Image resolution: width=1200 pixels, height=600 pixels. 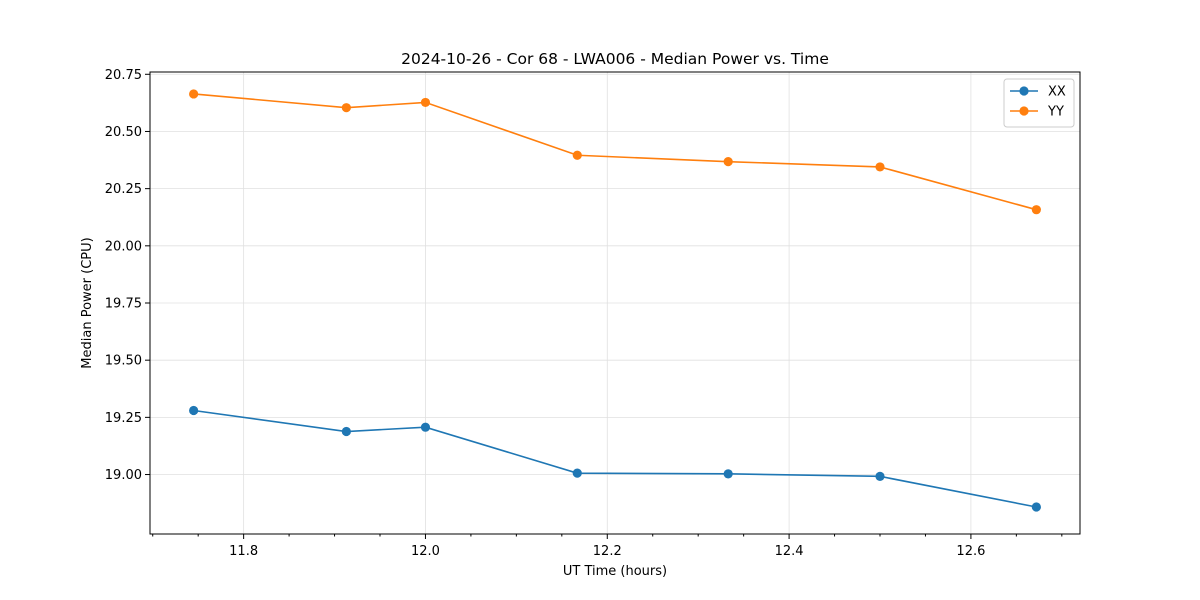 I want to click on y-tick-label: 19.50, so click(x=123, y=361).